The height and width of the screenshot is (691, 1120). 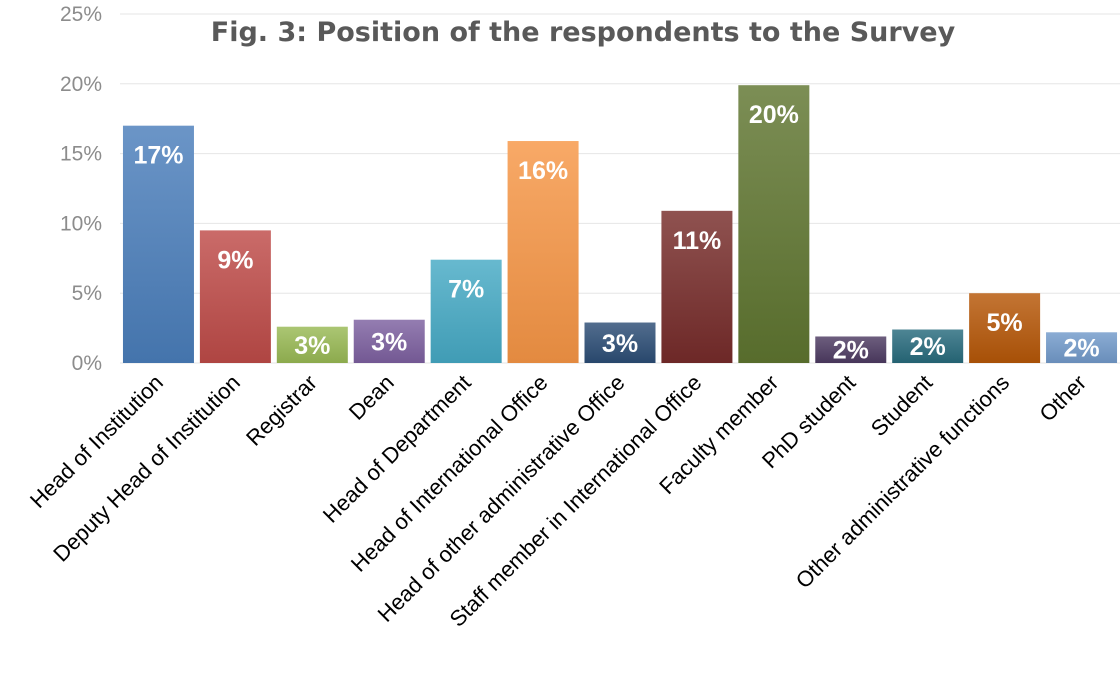 What do you see at coordinates (235, 260) in the screenshot?
I see `data-label: 9%` at bounding box center [235, 260].